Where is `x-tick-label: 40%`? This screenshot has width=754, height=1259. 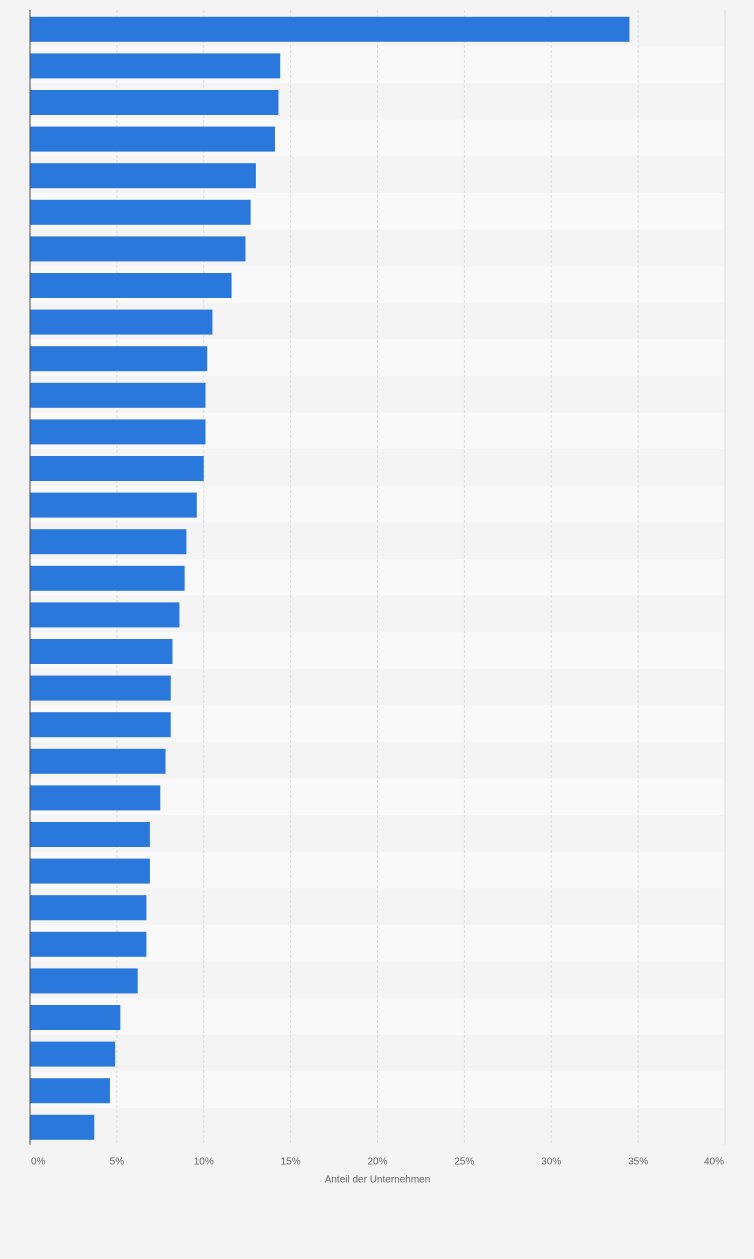
x-tick-label: 40% is located at coordinates (714, 1162).